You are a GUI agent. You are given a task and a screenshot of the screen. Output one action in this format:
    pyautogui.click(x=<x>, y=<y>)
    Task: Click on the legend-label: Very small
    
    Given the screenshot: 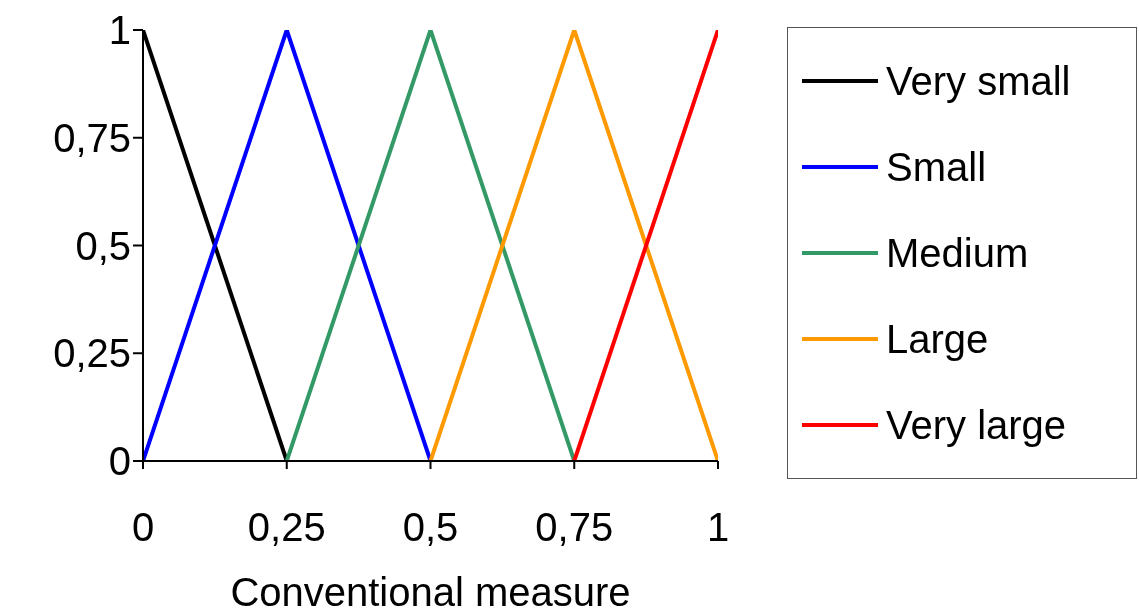 What is the action you would take?
    pyautogui.click(x=978, y=81)
    